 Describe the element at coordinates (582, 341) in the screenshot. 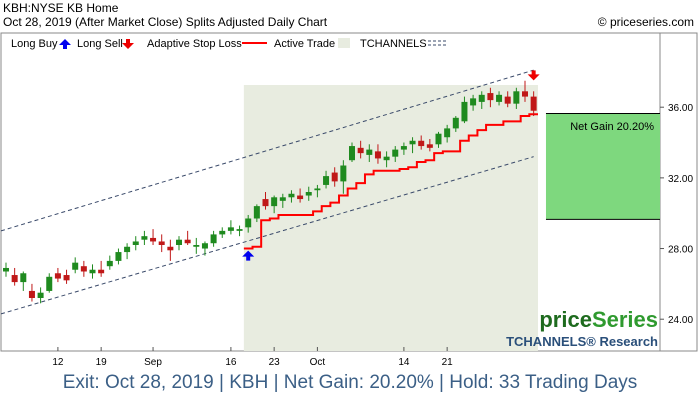

I see `tchannels-research-brand: TCHANNELS® Research` at that location.